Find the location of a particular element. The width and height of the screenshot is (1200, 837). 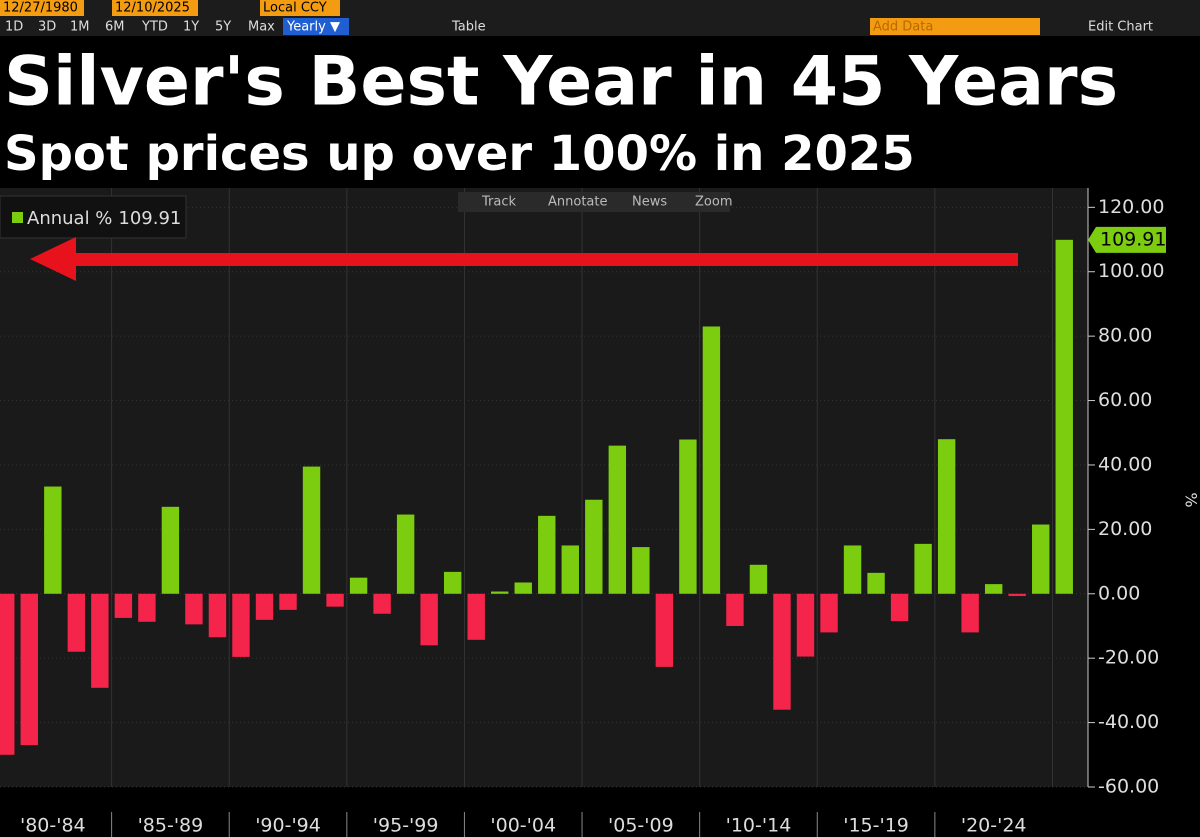

y-tick-label: -40.00 is located at coordinates (1128, 722).